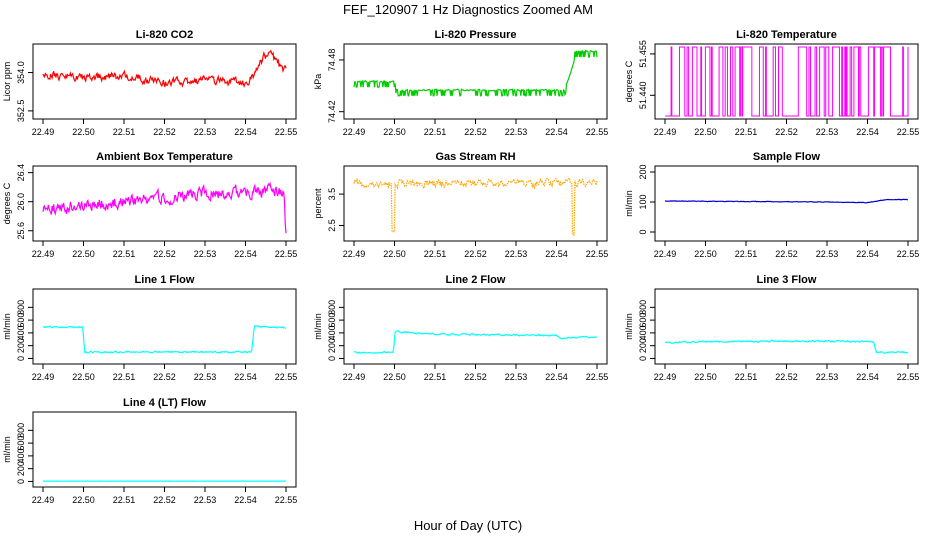 The image size is (936, 540). What do you see at coordinates (332, 111) in the screenshot?
I see `y-tick-label: 74.42` at bounding box center [332, 111].